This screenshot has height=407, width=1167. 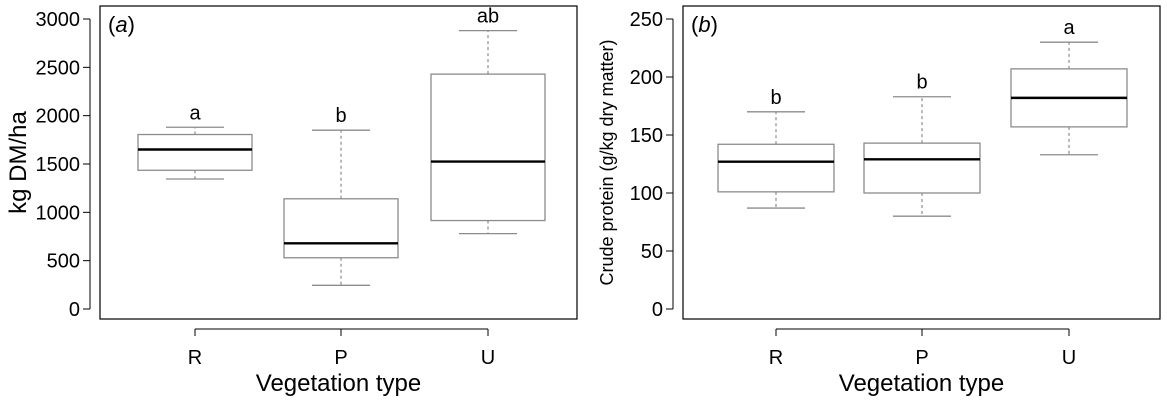 What do you see at coordinates (646, 194) in the screenshot?
I see `y-tick-label: 100` at bounding box center [646, 194].